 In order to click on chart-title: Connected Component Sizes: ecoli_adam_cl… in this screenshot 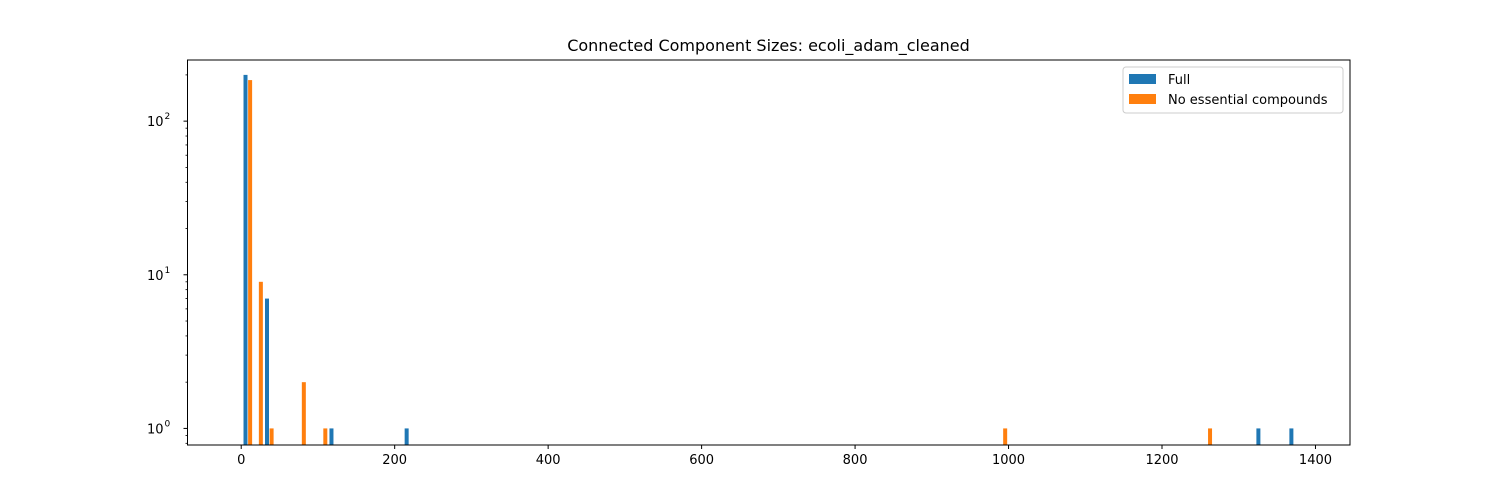, I will do `click(768, 46)`.